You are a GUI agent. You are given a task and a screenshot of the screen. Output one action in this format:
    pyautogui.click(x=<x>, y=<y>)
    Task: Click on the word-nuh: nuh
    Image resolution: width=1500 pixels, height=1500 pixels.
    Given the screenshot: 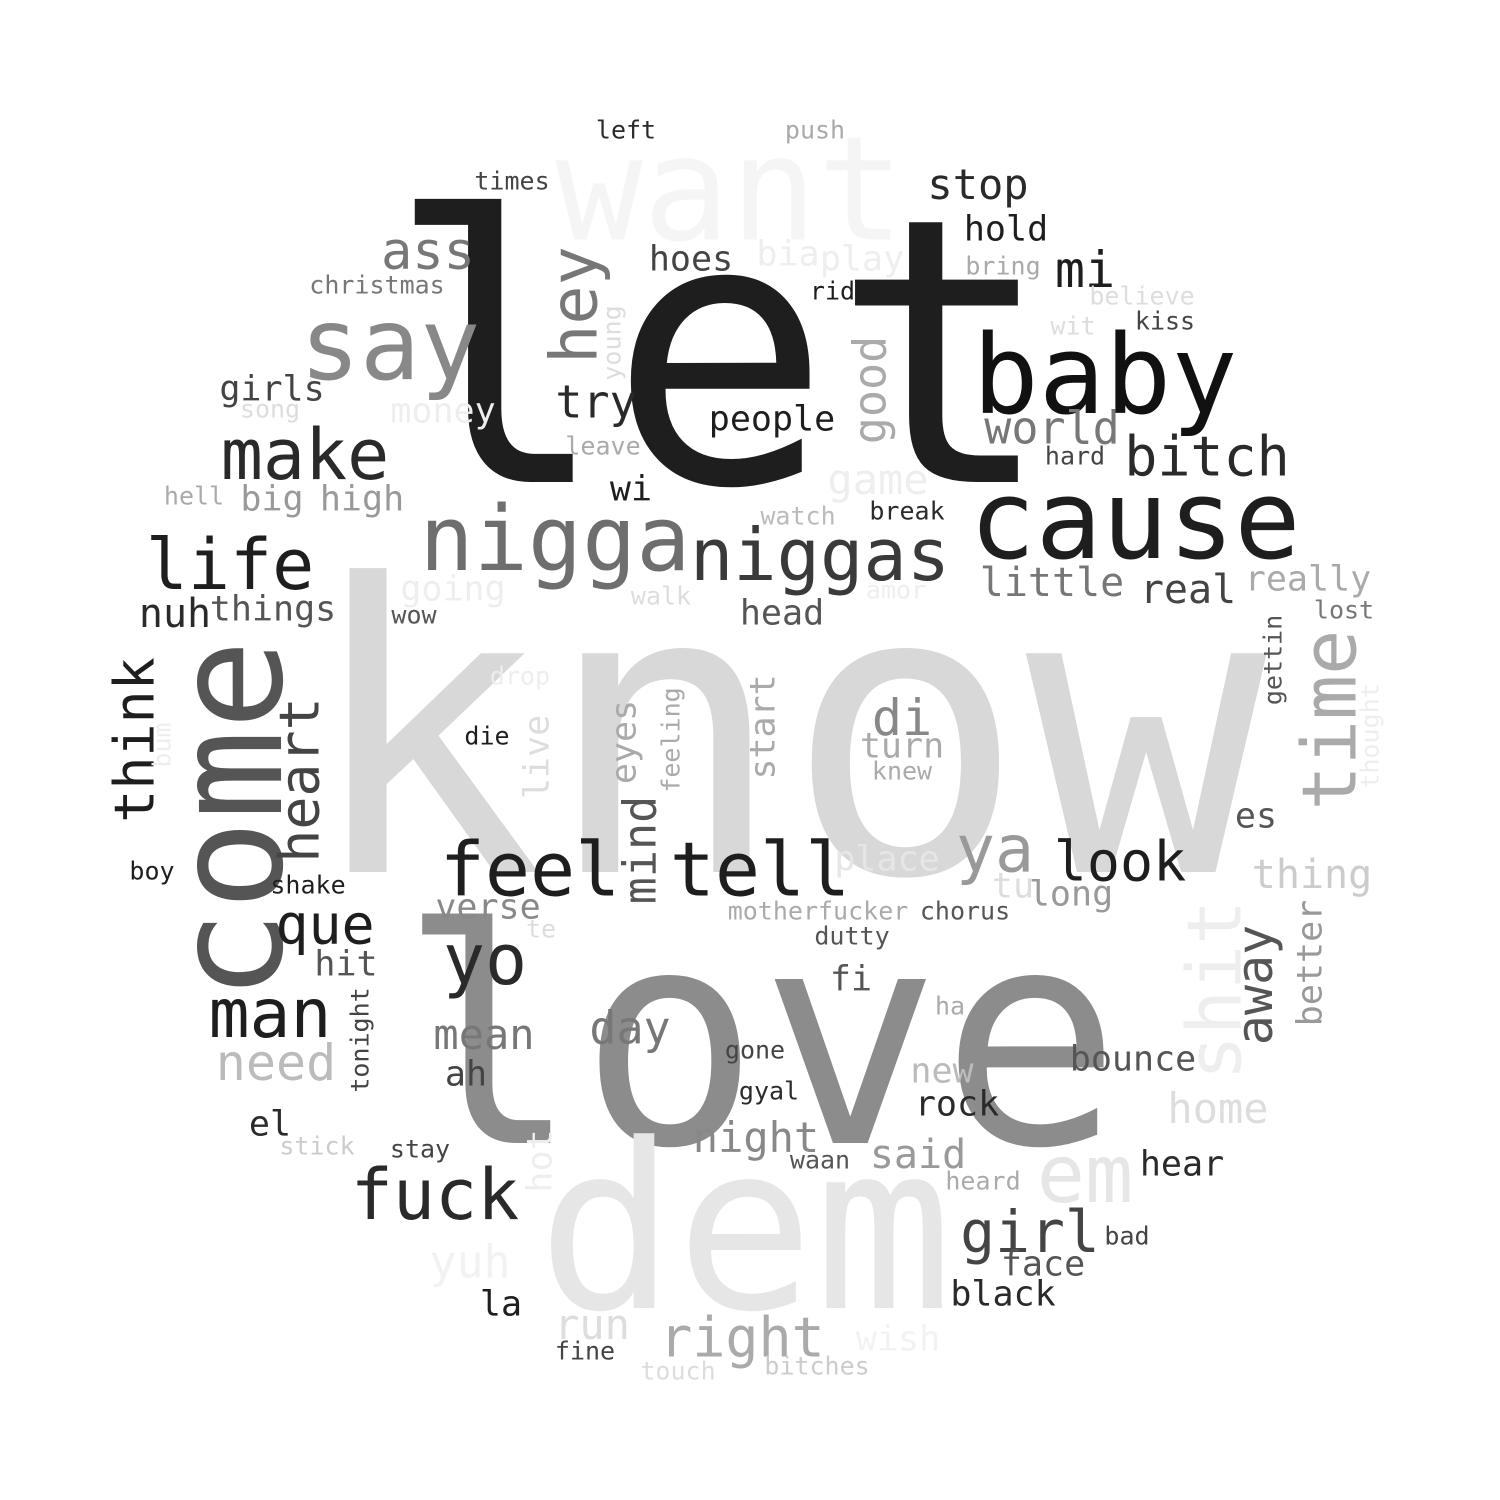 What is the action you would take?
    pyautogui.click(x=175, y=614)
    